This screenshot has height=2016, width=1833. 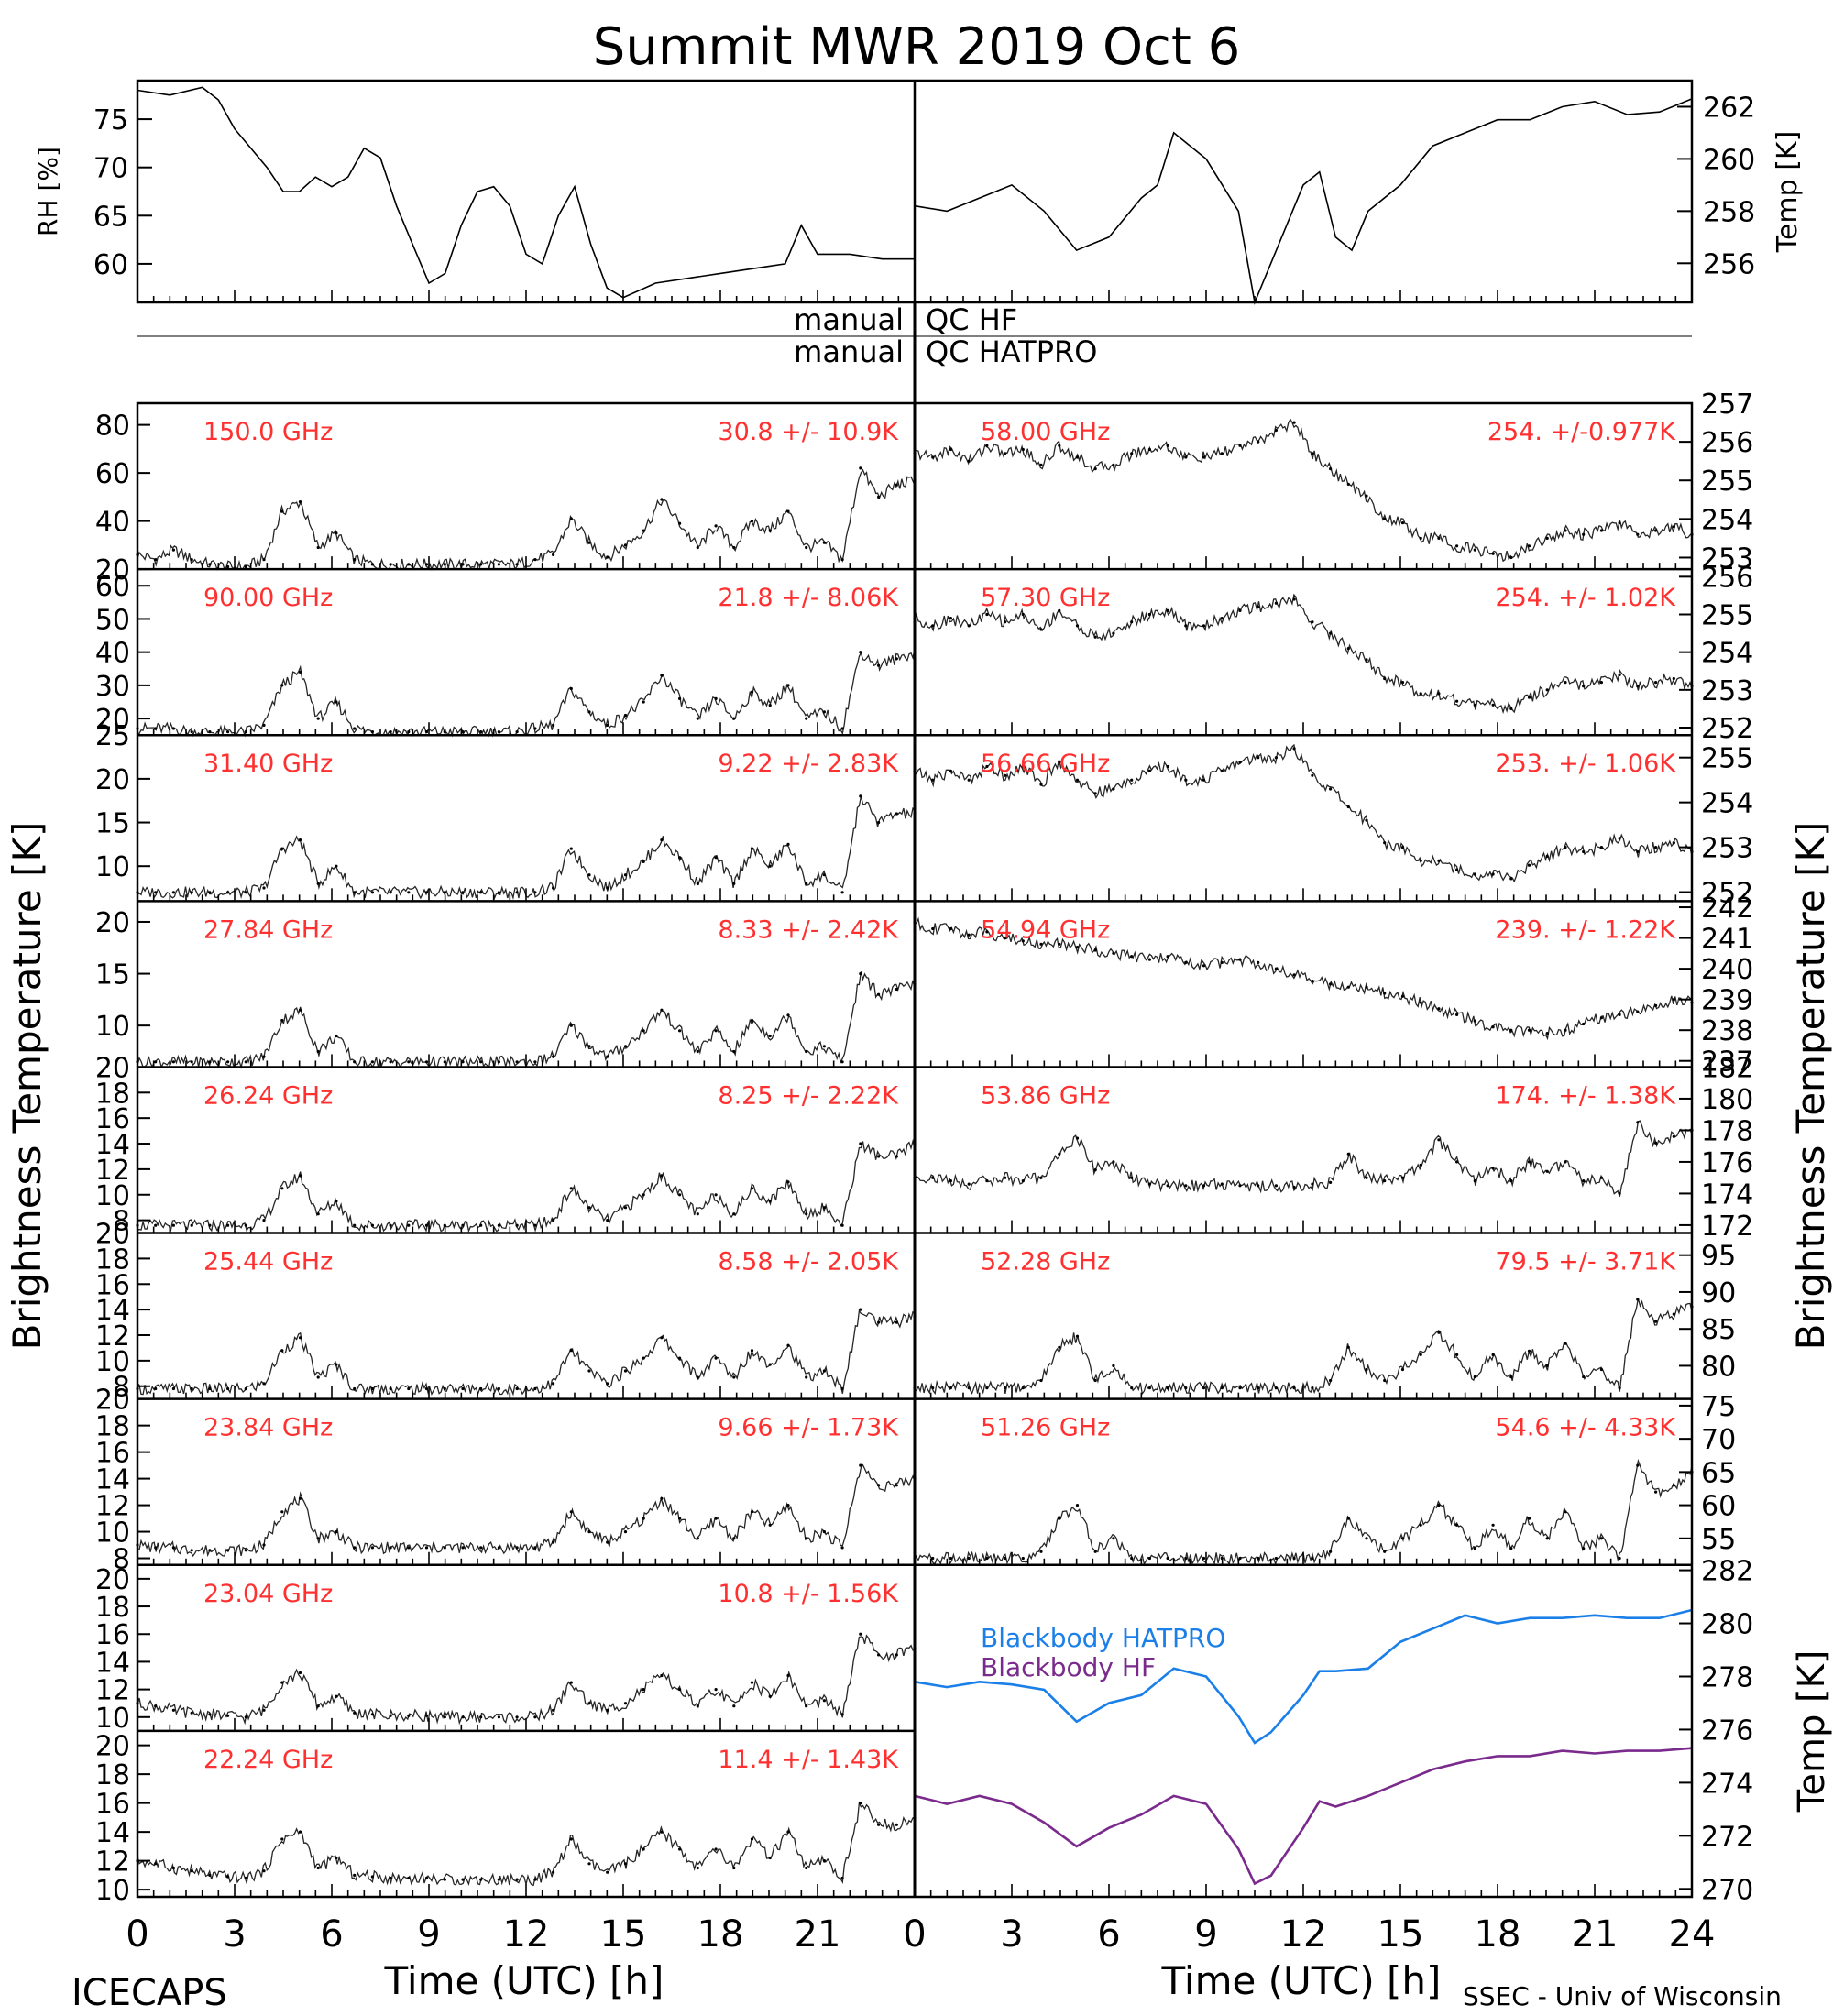 I want to click on channel-stats-label: 21.8 +/- 8.06K, so click(x=808, y=598).